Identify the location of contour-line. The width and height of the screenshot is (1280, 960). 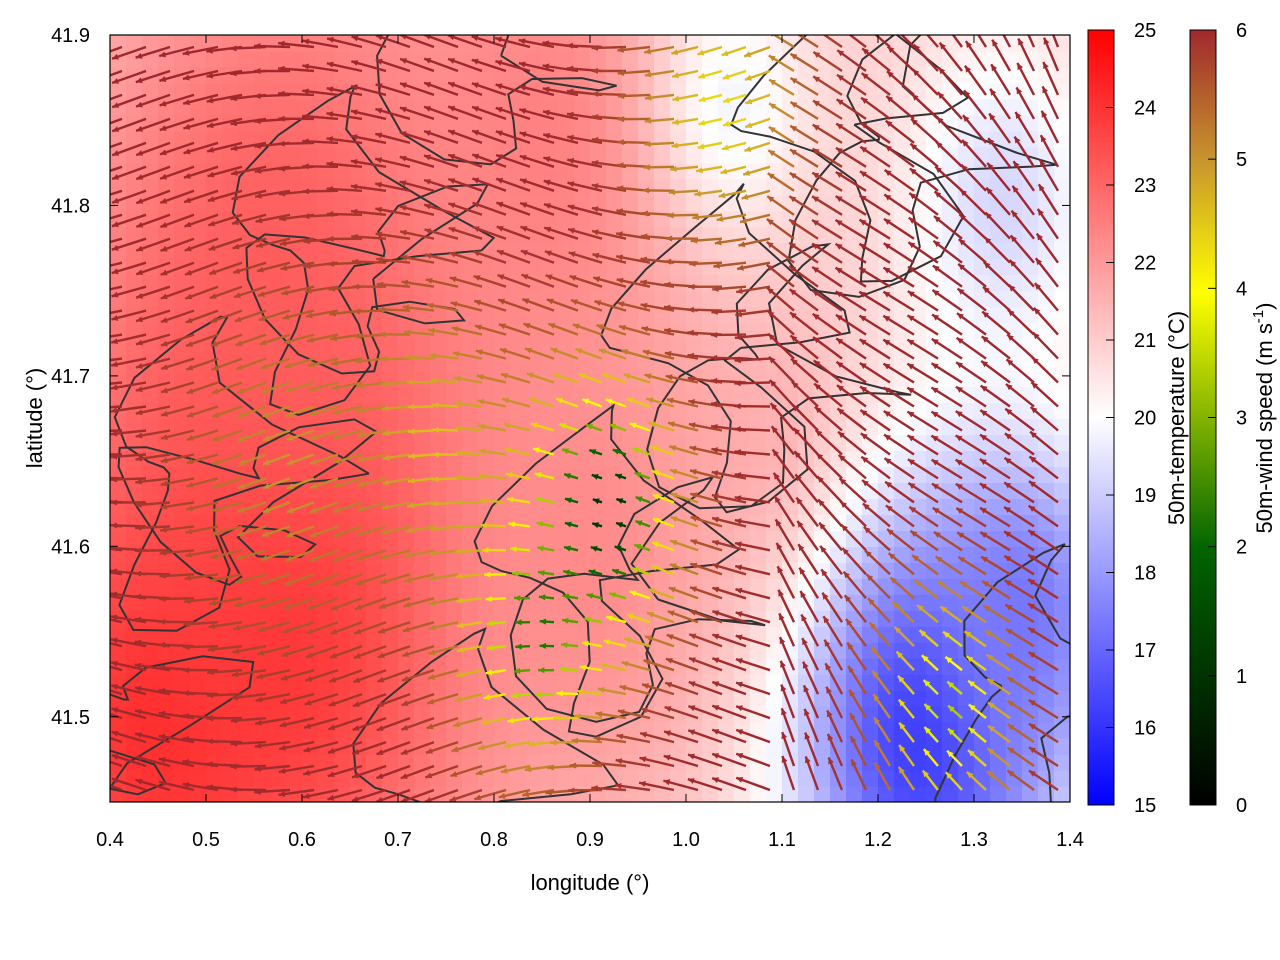
(637, 599).